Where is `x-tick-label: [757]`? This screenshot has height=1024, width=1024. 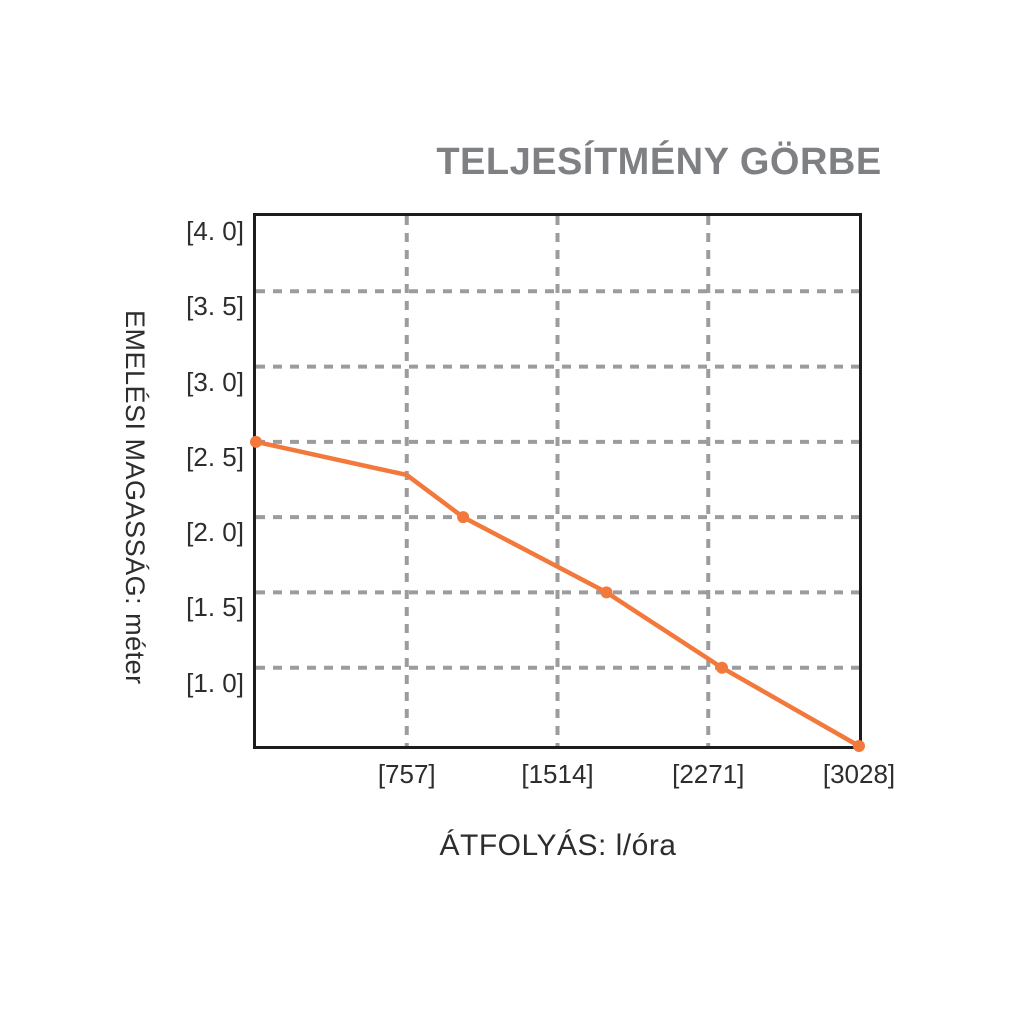
x-tick-label: [757] is located at coordinates (406, 774).